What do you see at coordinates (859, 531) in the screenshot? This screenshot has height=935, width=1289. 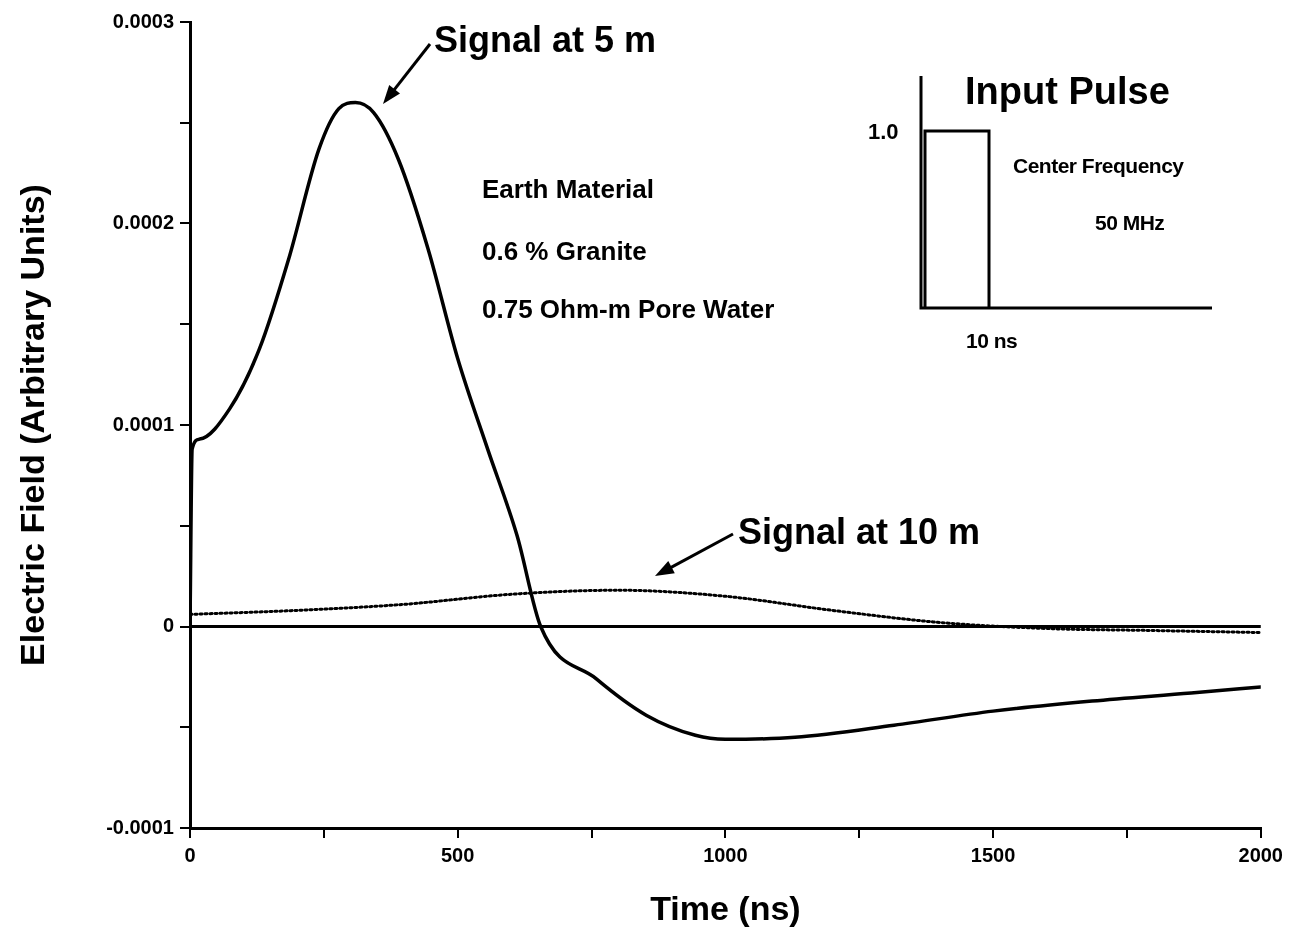 I see `annotation: Signal at 10 m` at bounding box center [859, 531].